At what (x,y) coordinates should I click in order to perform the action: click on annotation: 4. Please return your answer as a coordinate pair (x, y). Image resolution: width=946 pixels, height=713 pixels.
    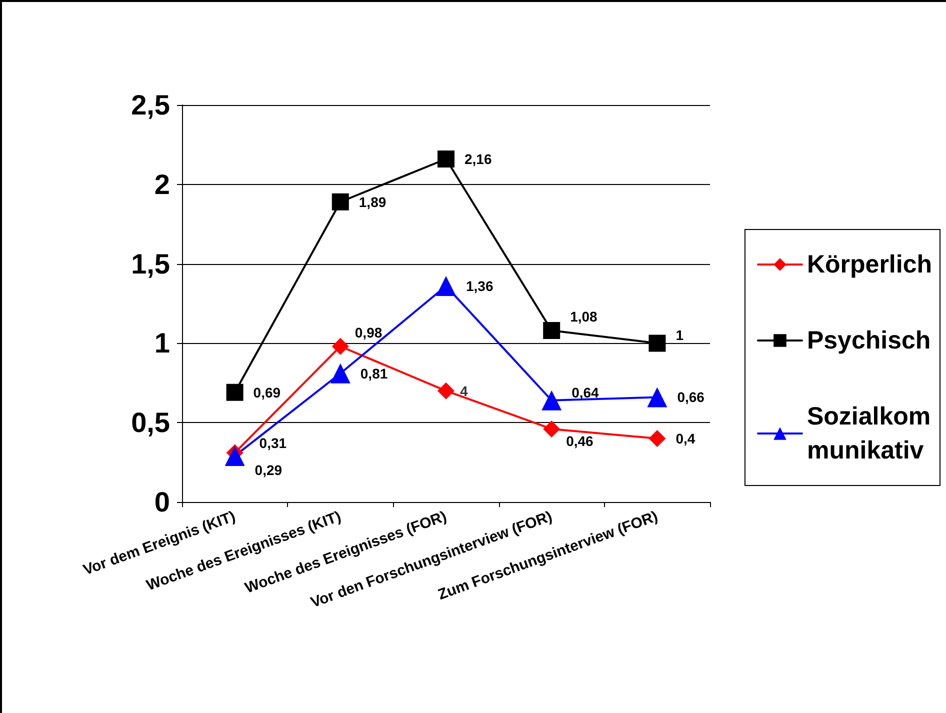
    Looking at the image, I should click on (464, 390).